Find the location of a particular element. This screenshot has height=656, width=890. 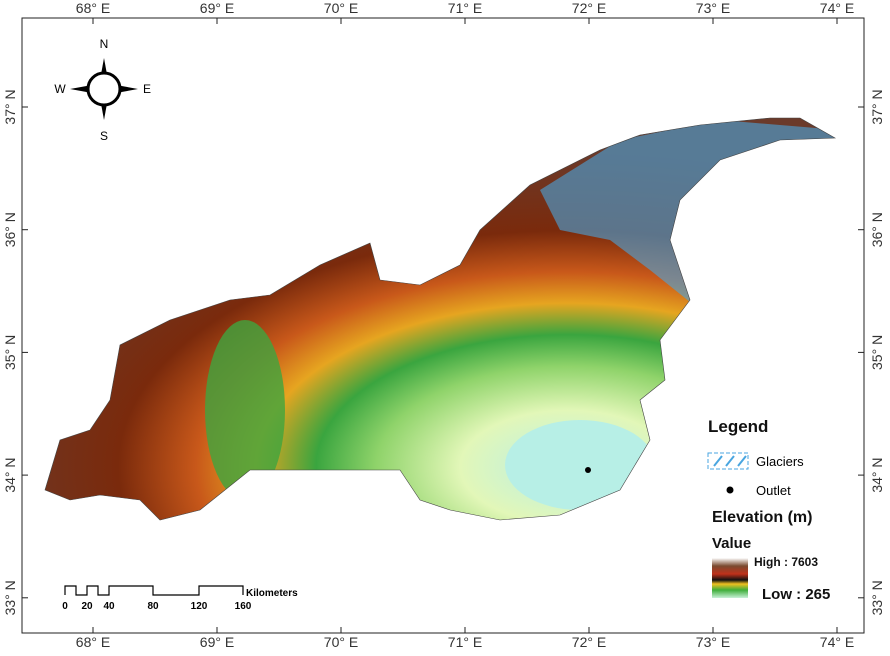

scale-label: 20 is located at coordinates (87, 606).